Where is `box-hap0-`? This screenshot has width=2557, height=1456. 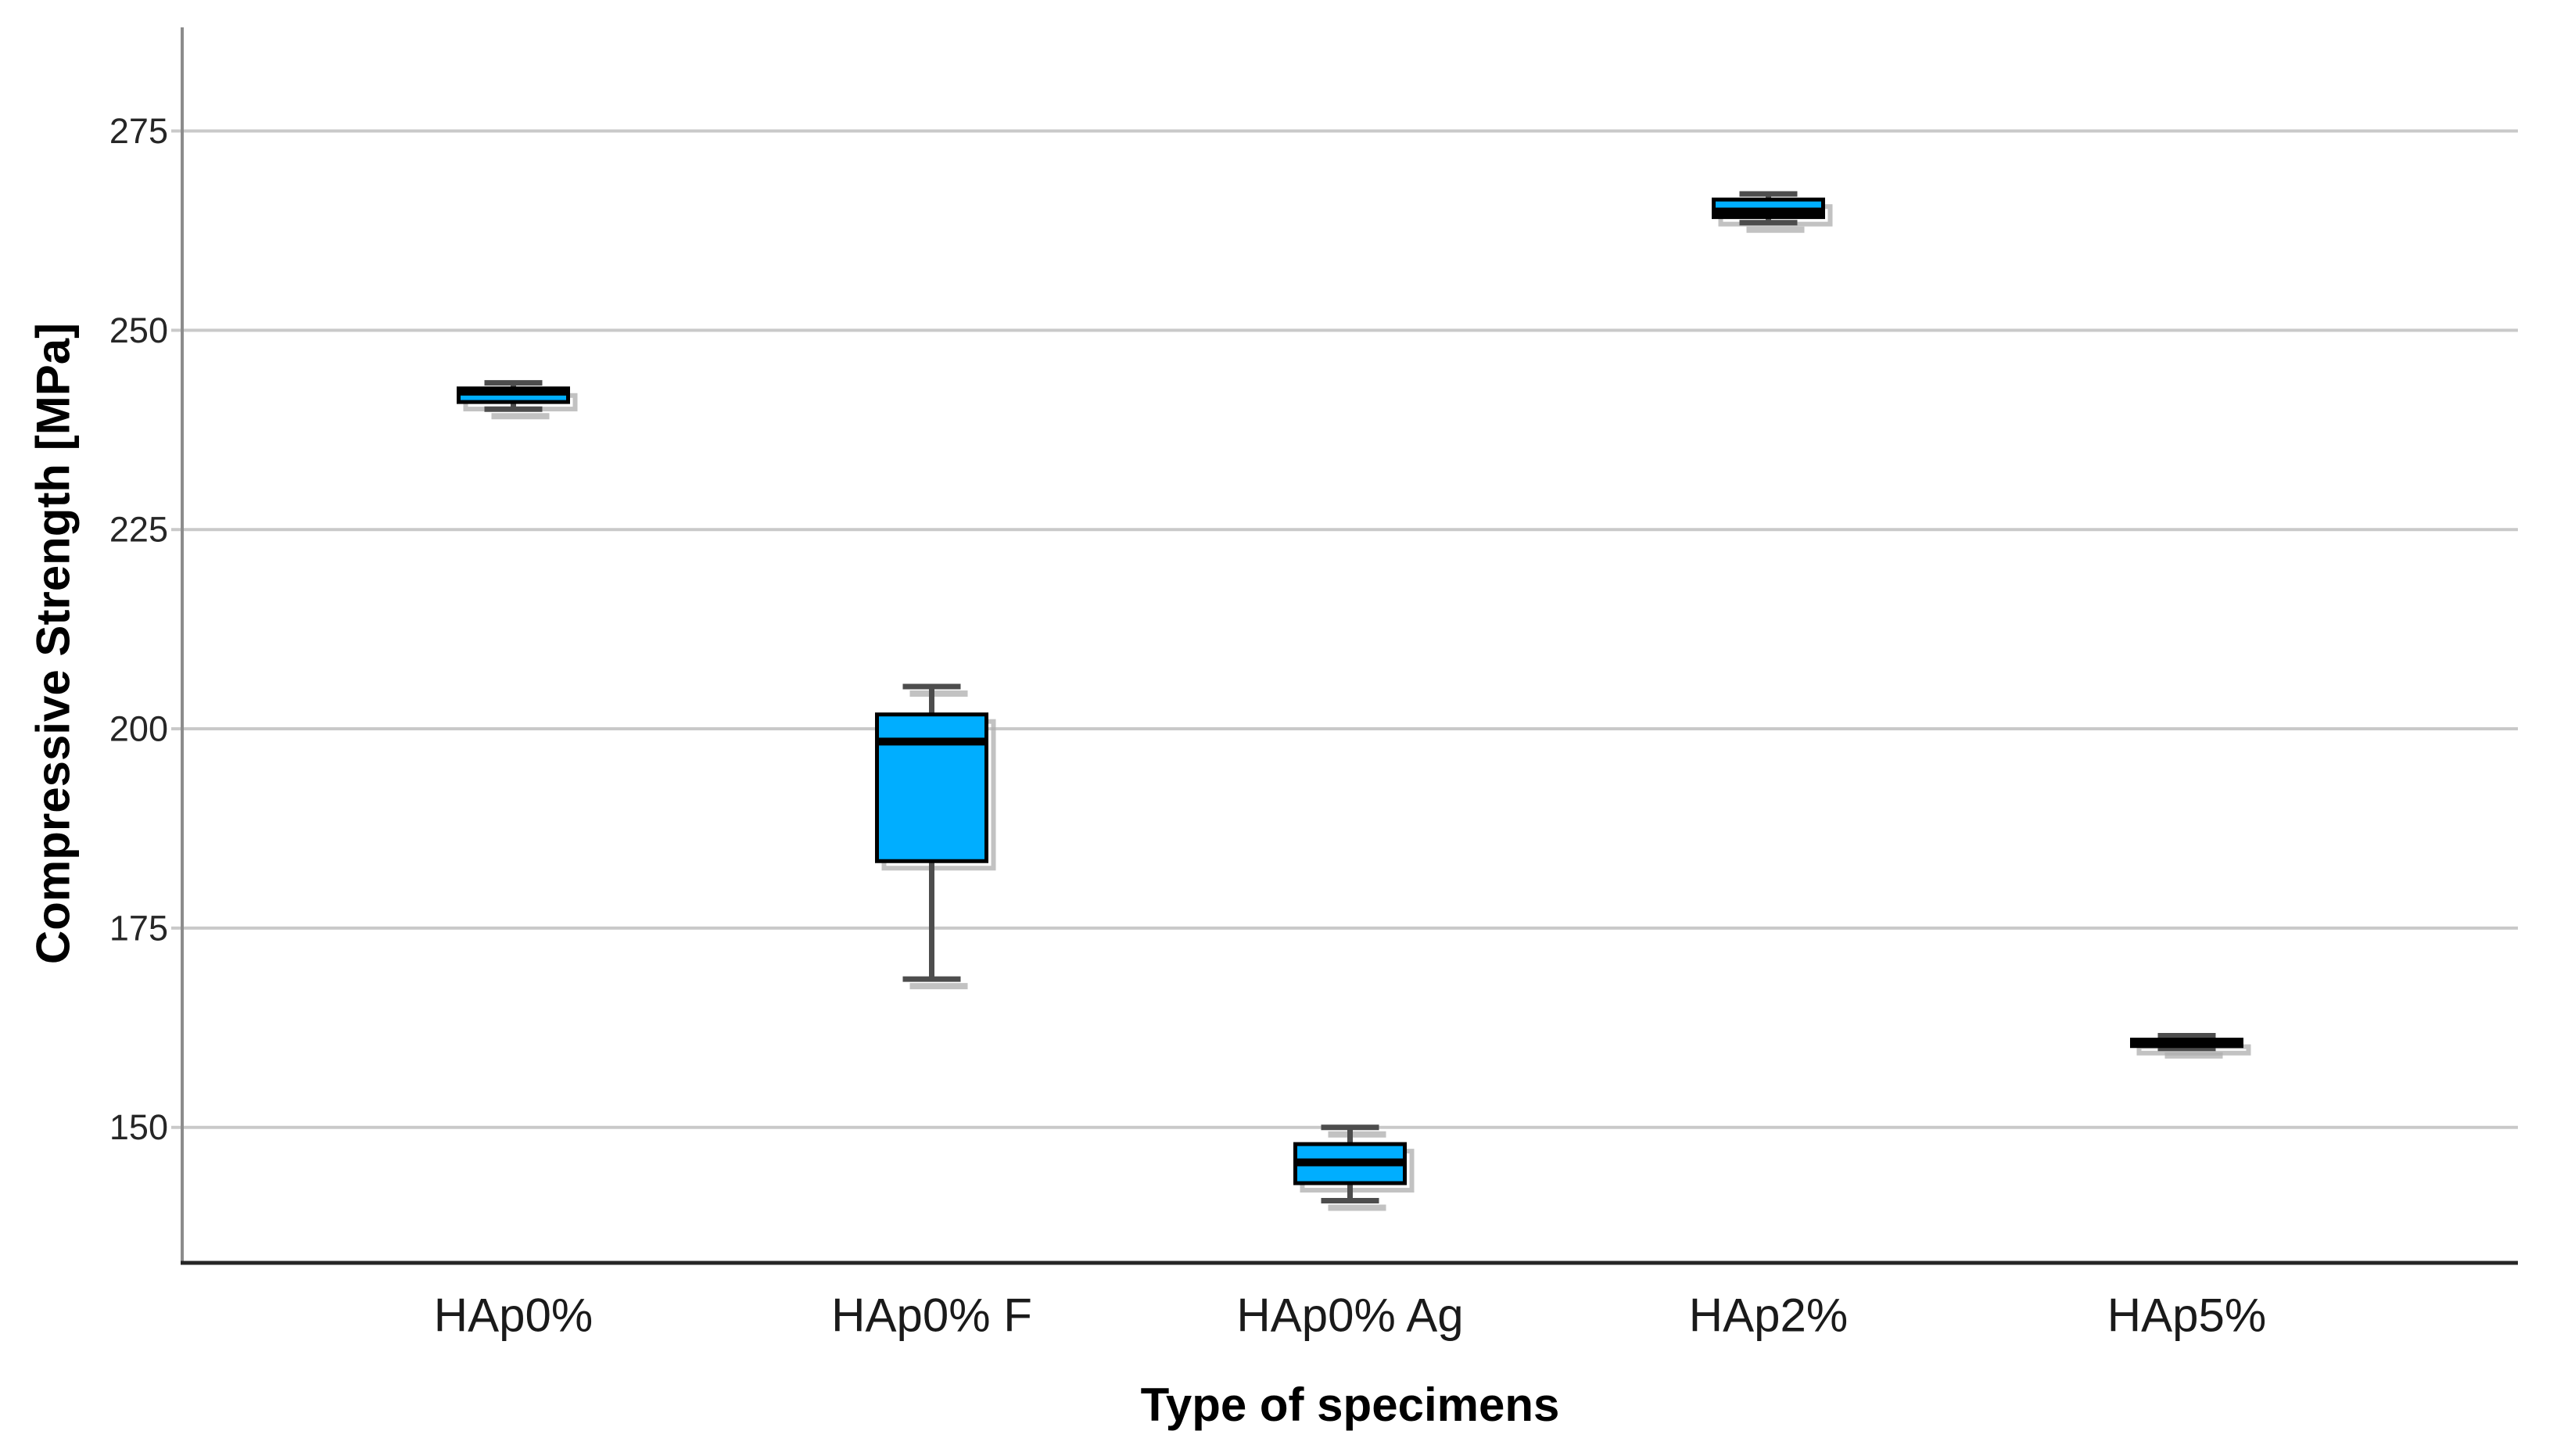 box-hap0- is located at coordinates (517, 400).